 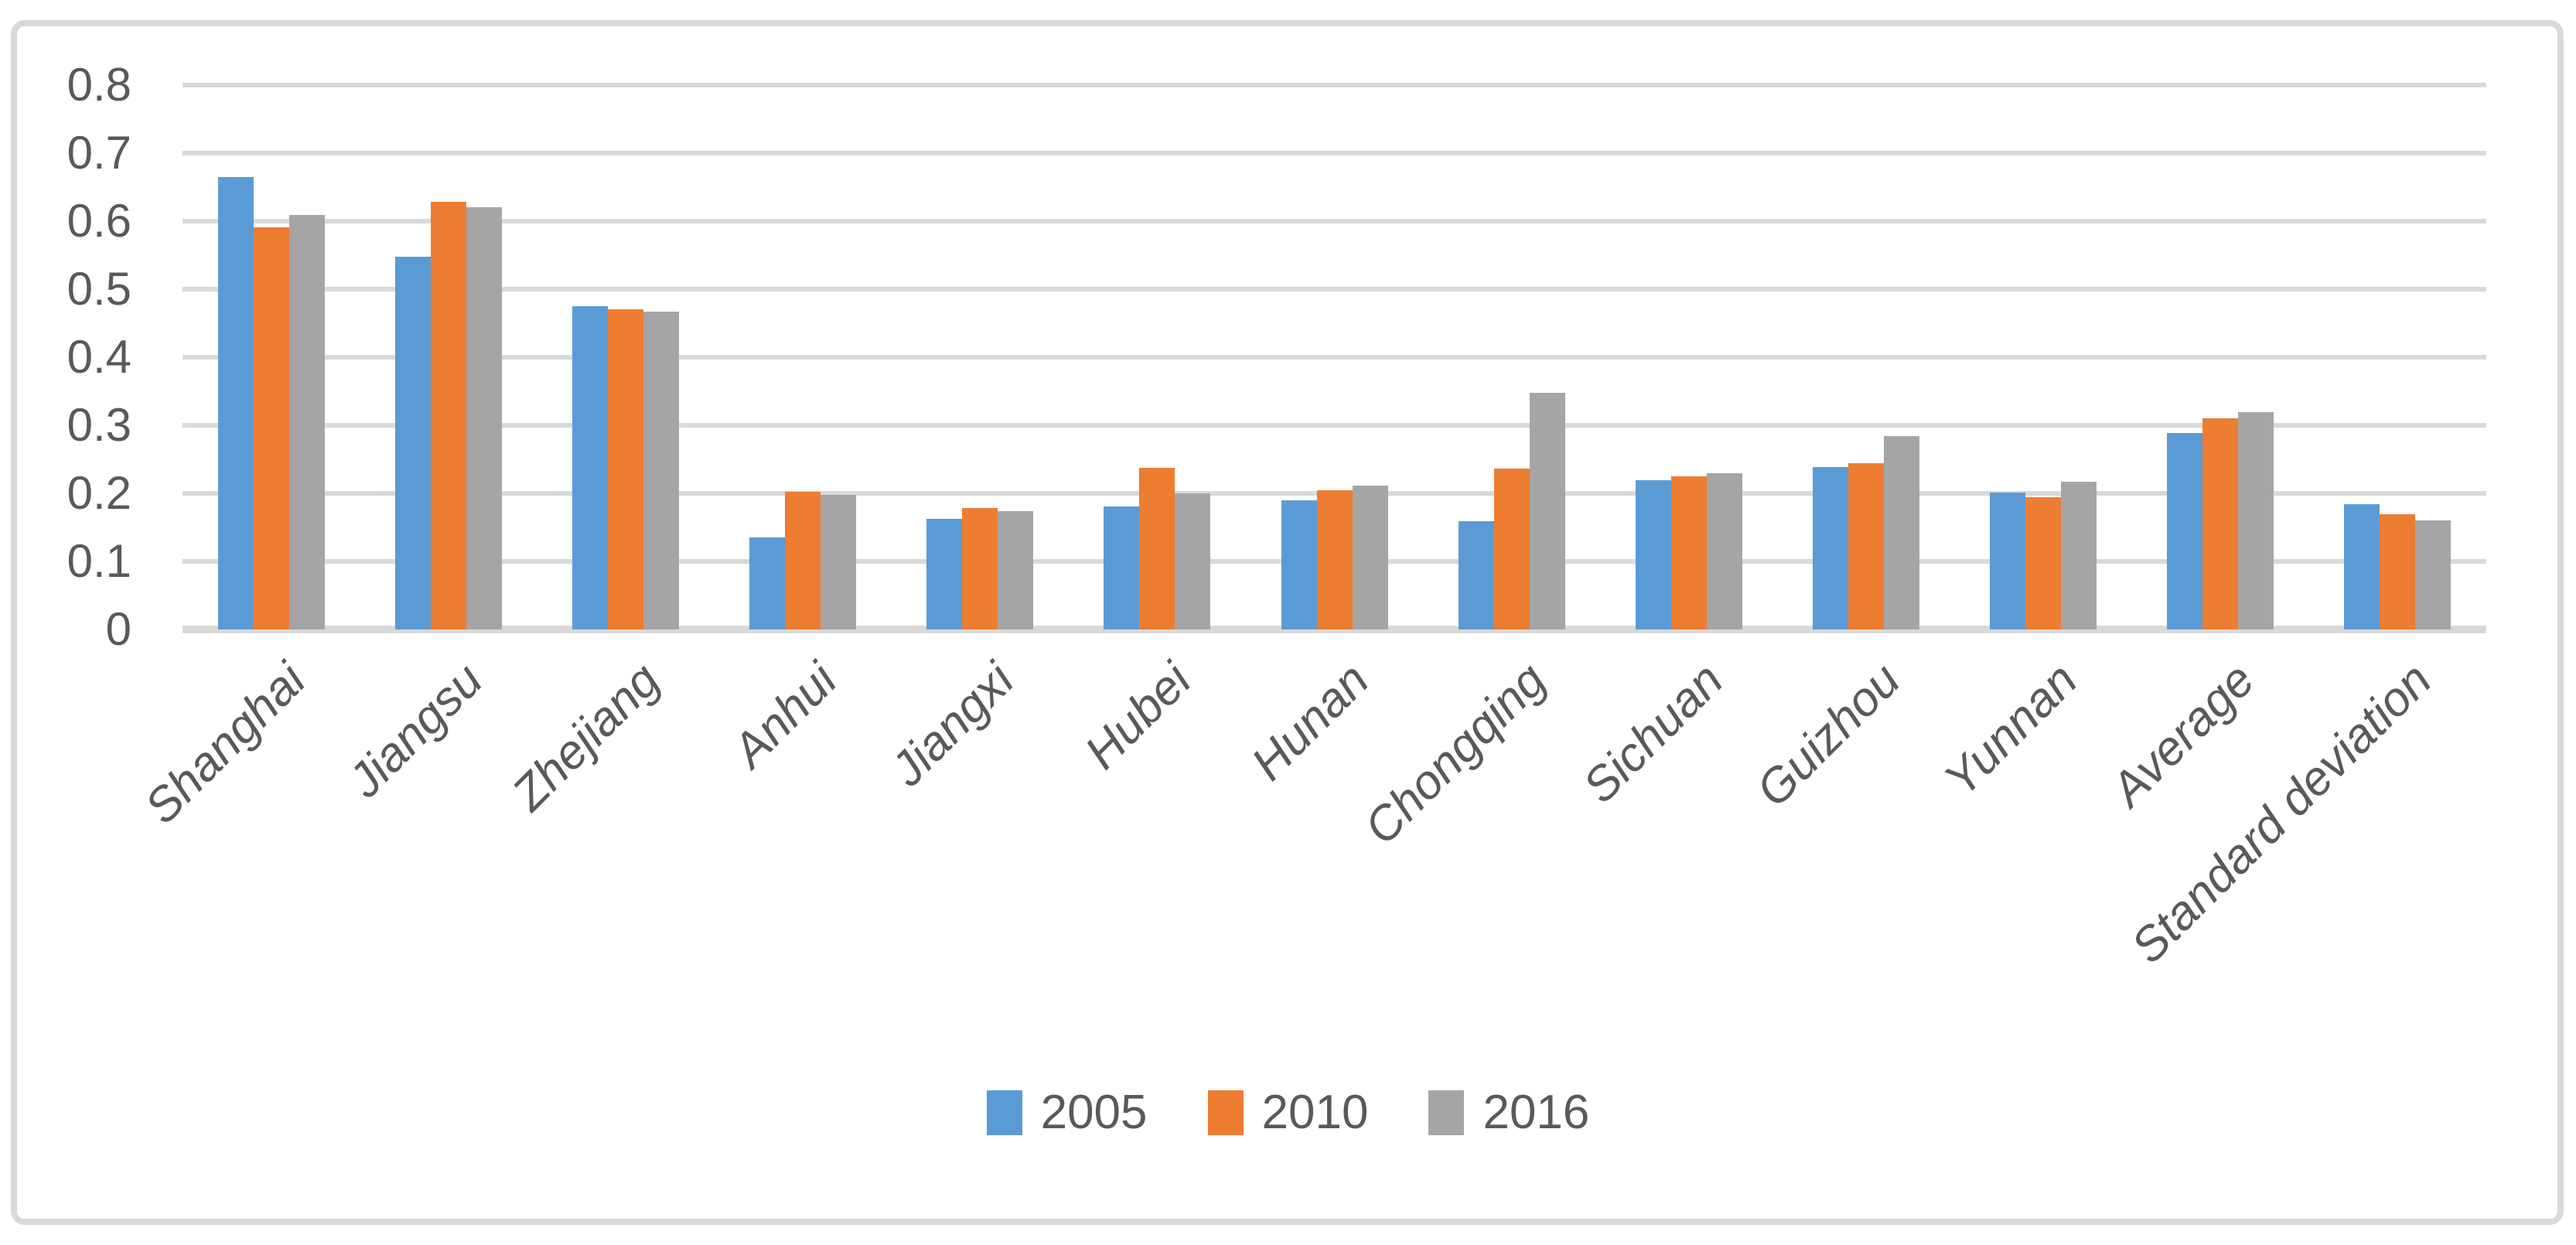 I want to click on legend-item-2005: 2005, so click(x=1067, y=1112).